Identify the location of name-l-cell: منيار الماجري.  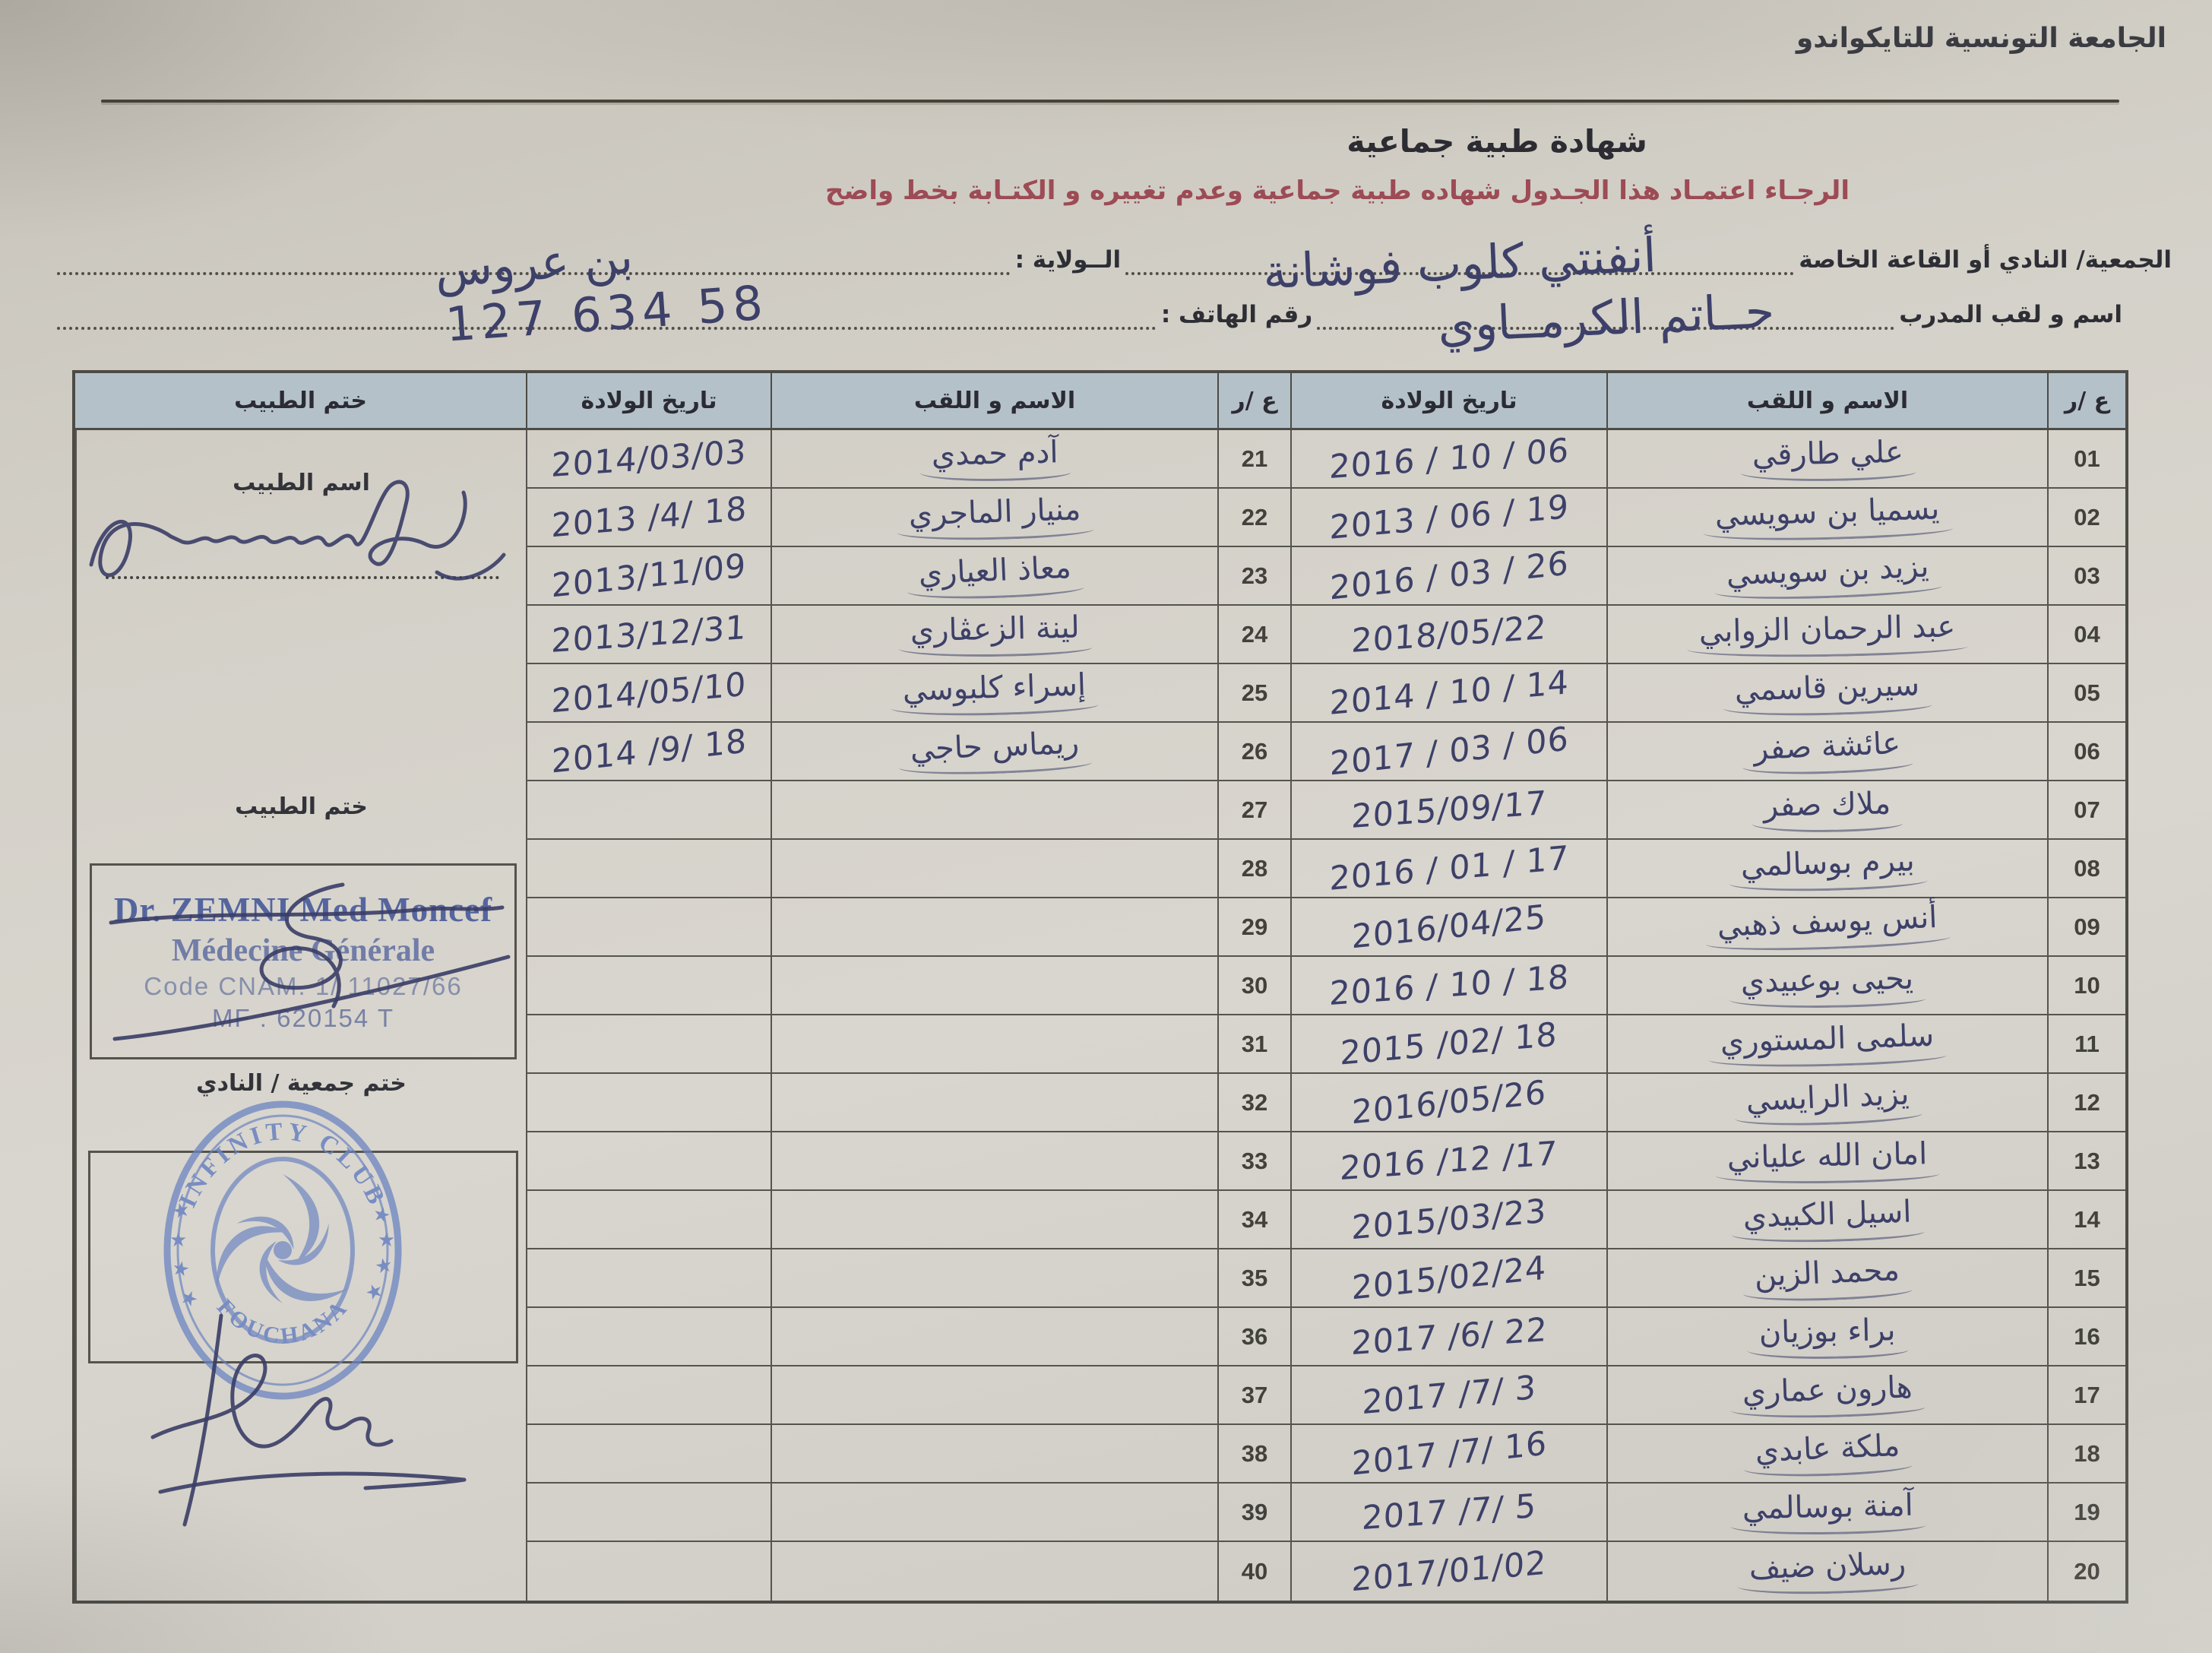
(994, 518).